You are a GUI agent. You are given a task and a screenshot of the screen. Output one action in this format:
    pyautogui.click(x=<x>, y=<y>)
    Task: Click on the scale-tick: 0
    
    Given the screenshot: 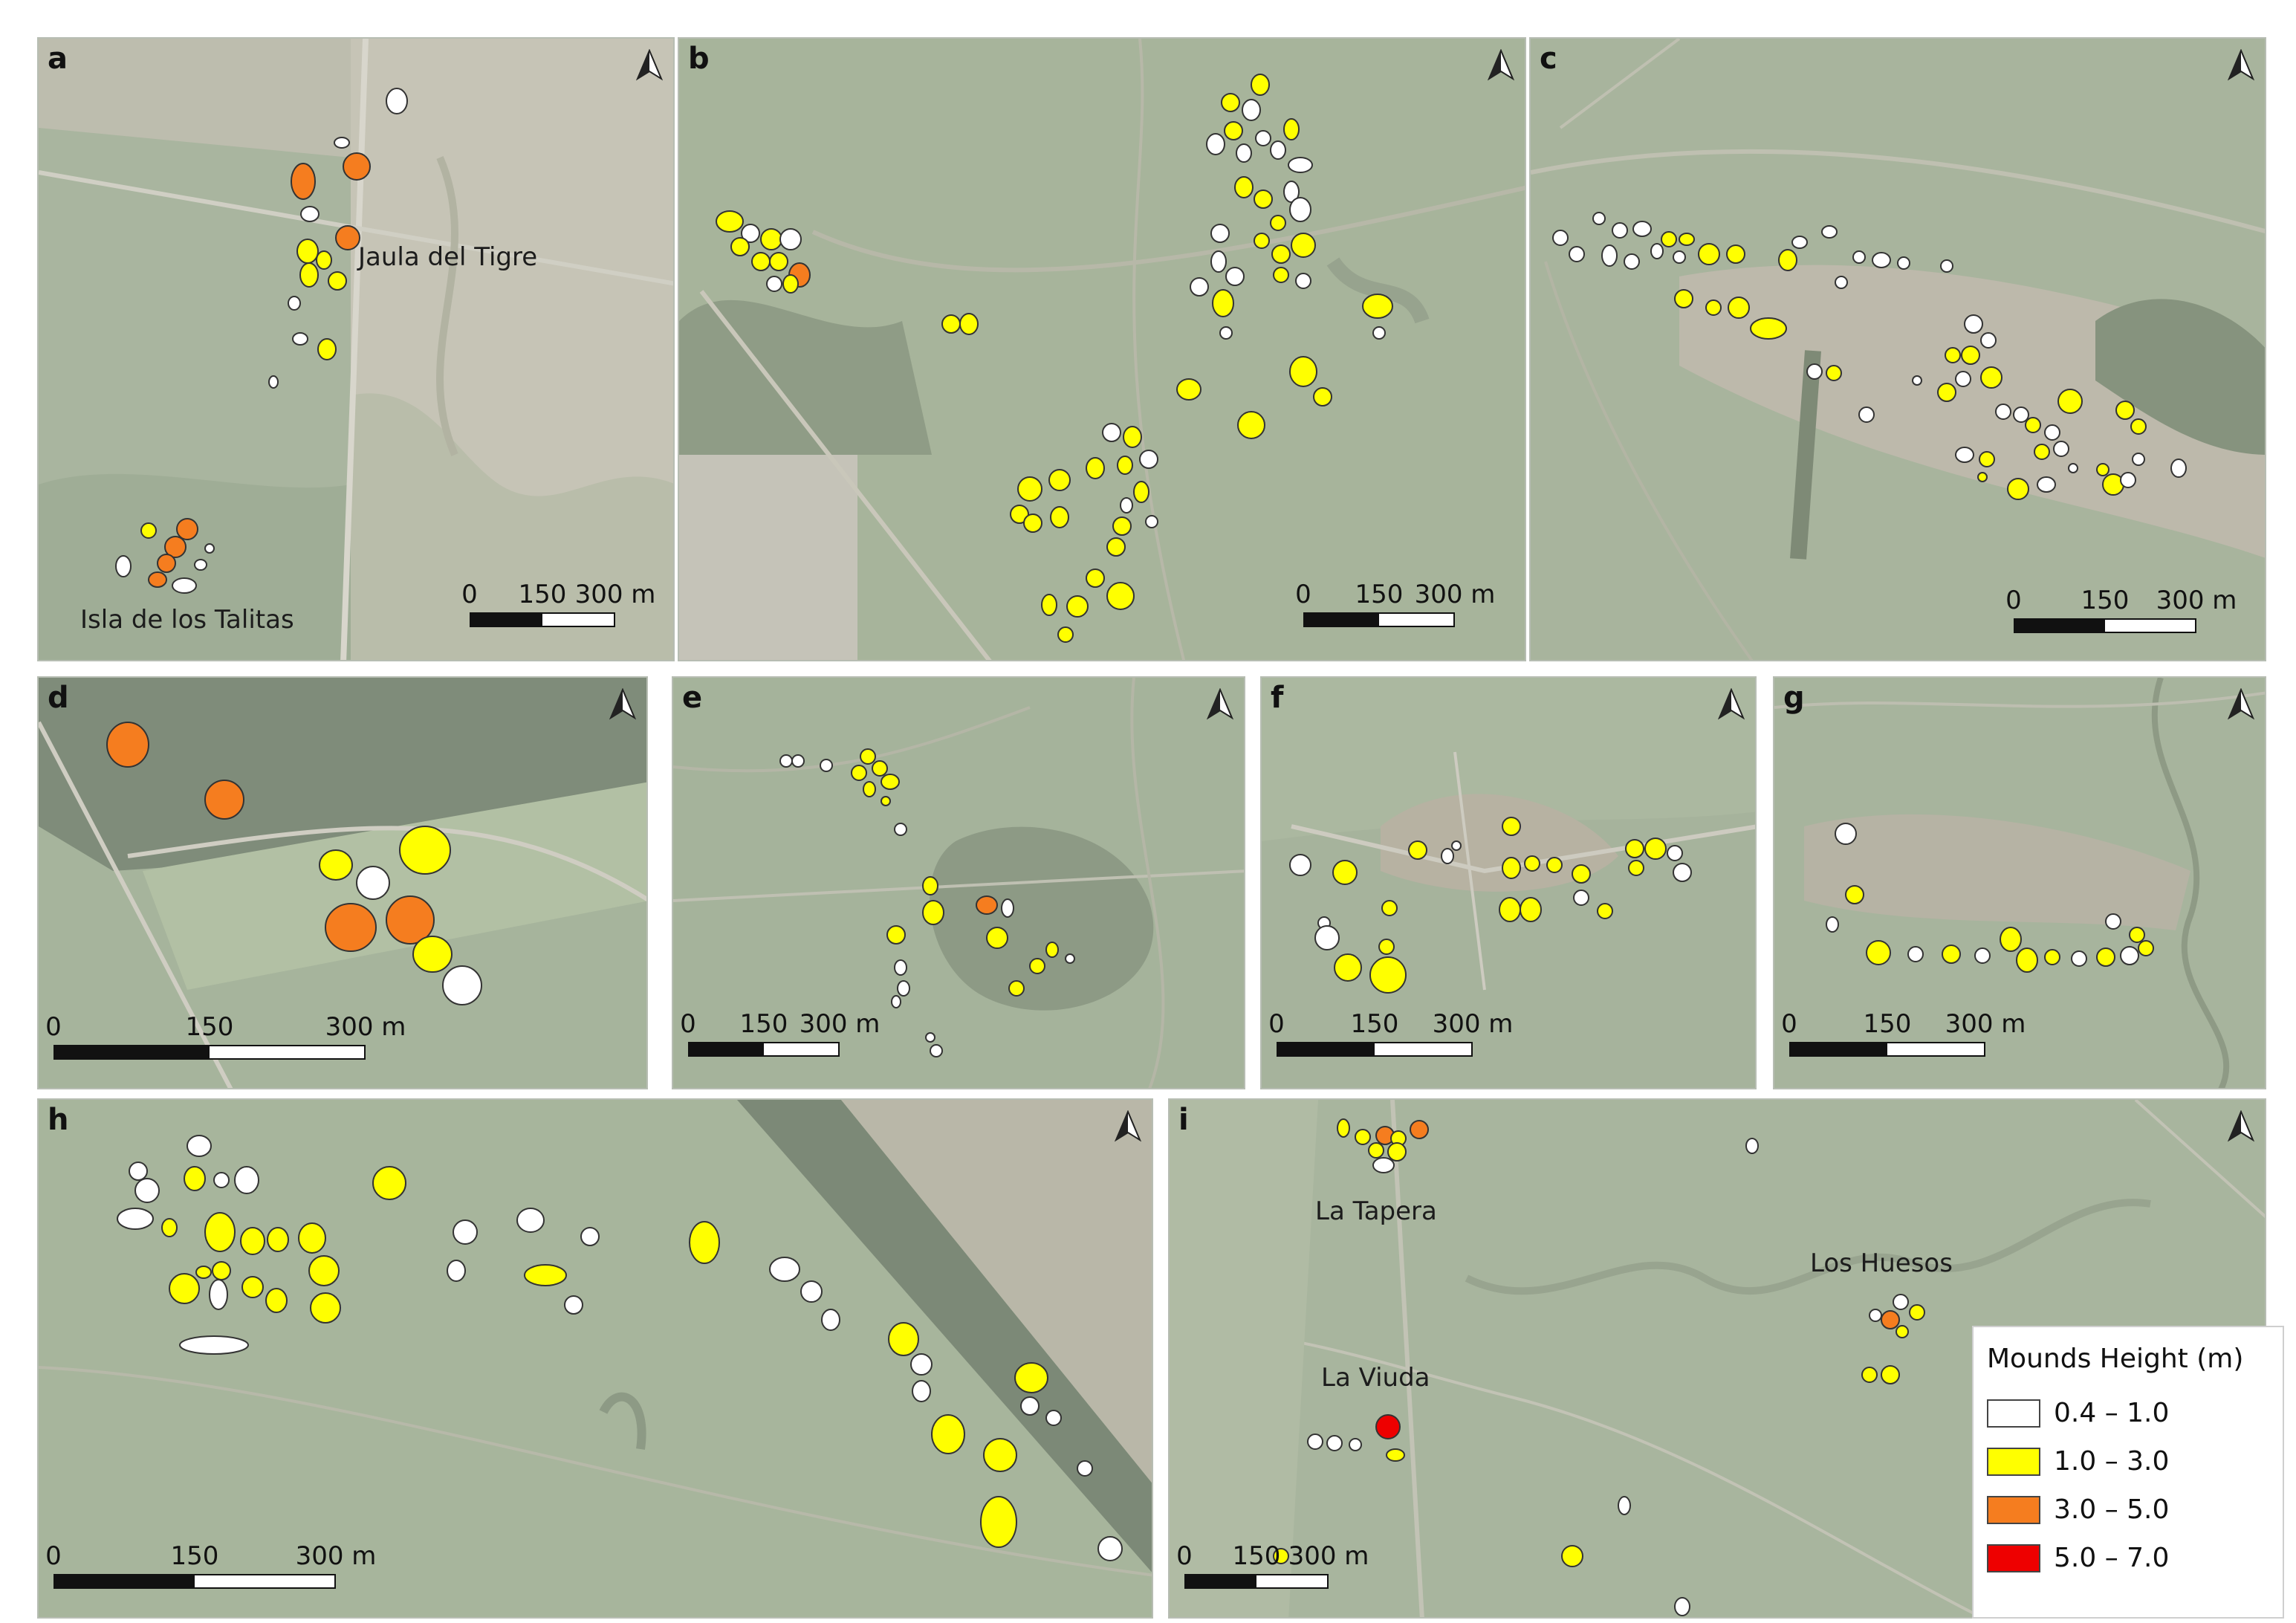 What is the action you would take?
    pyautogui.click(x=688, y=1024)
    